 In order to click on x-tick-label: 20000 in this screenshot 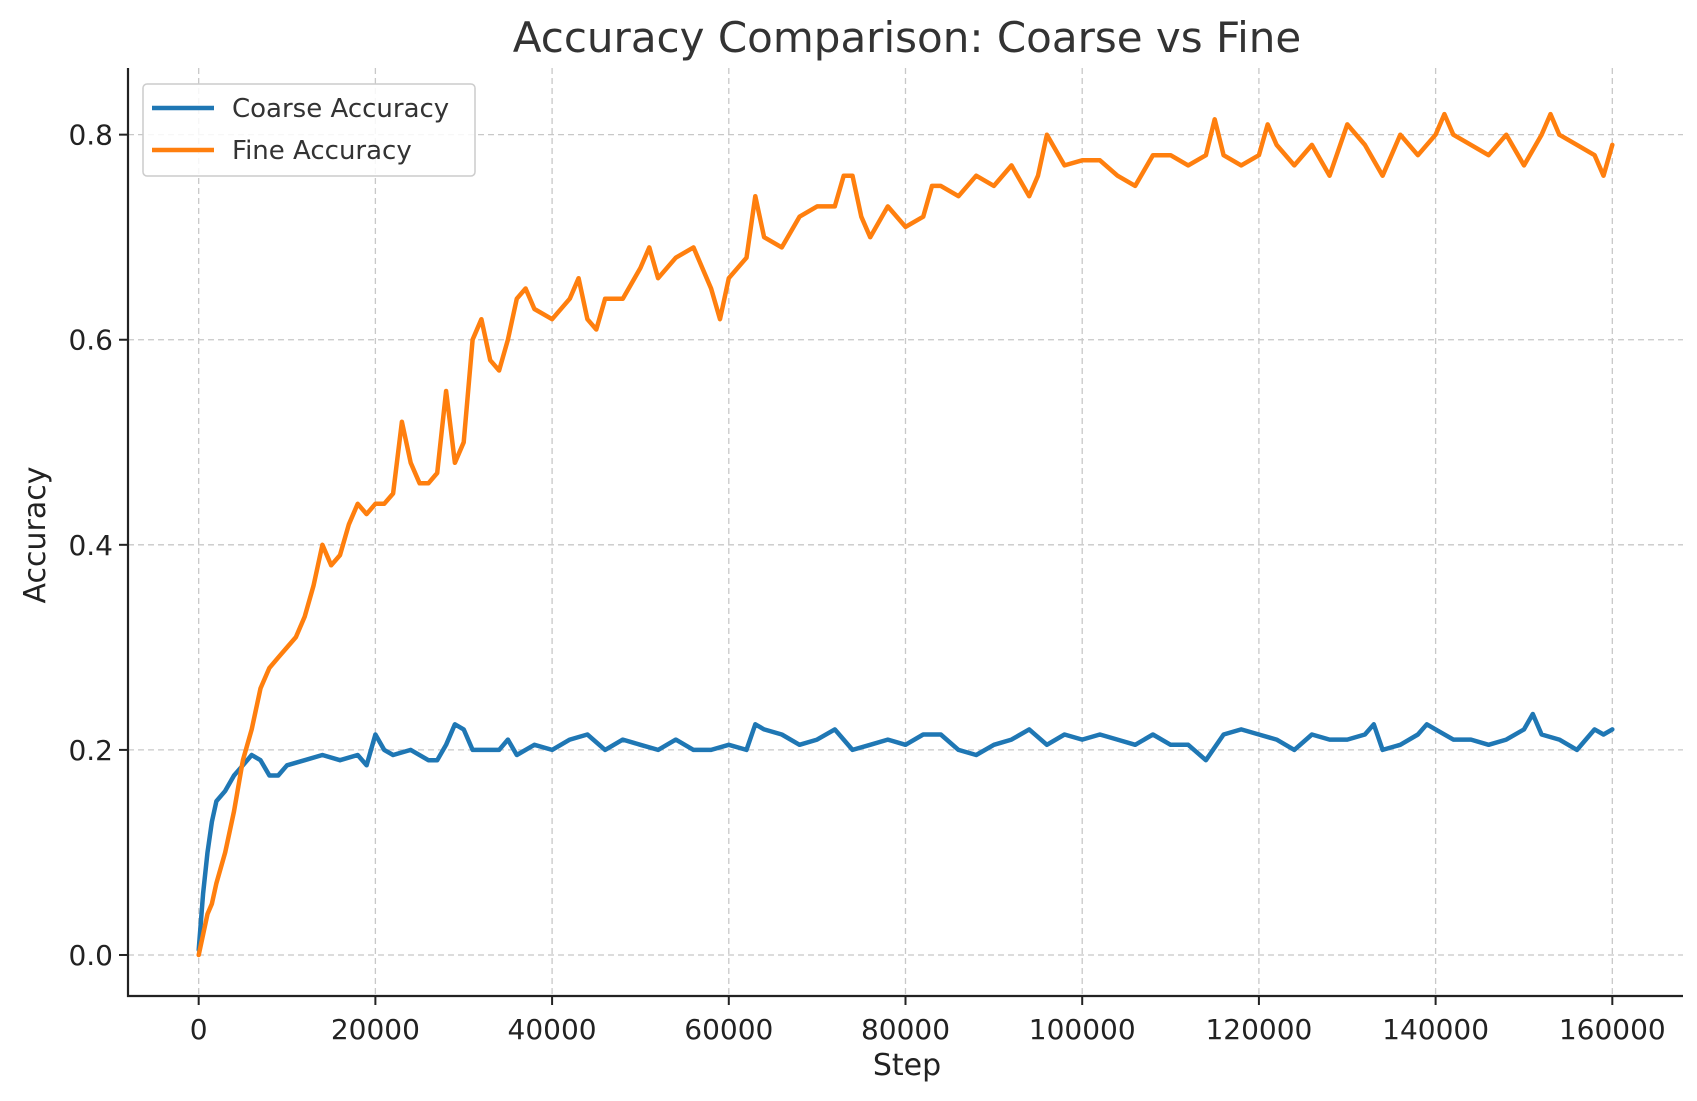, I will do `click(375, 1029)`.